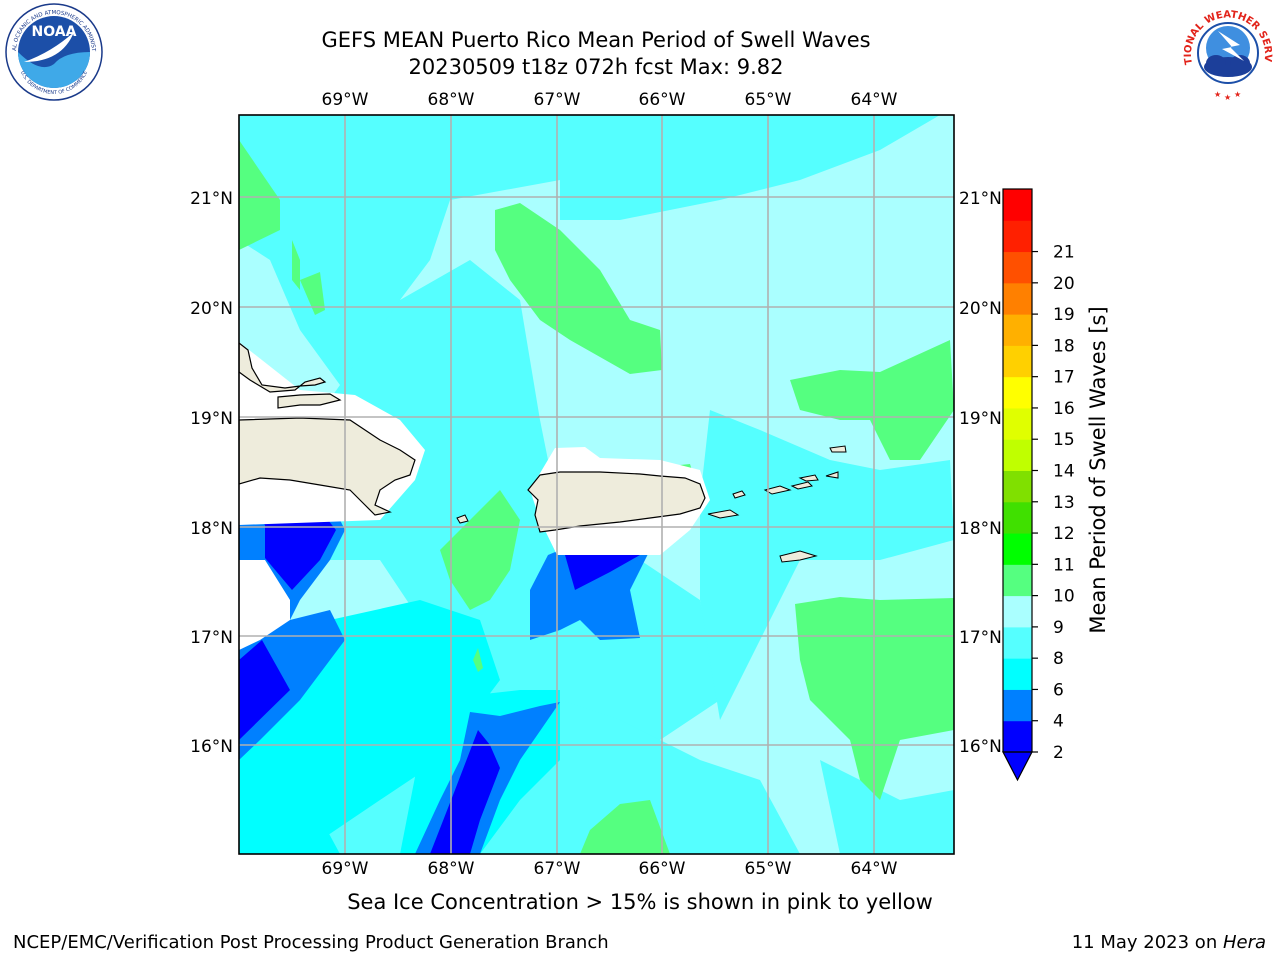  What do you see at coordinates (872, 400) in the screenshot?
I see `field-9-10-ne` at bounding box center [872, 400].